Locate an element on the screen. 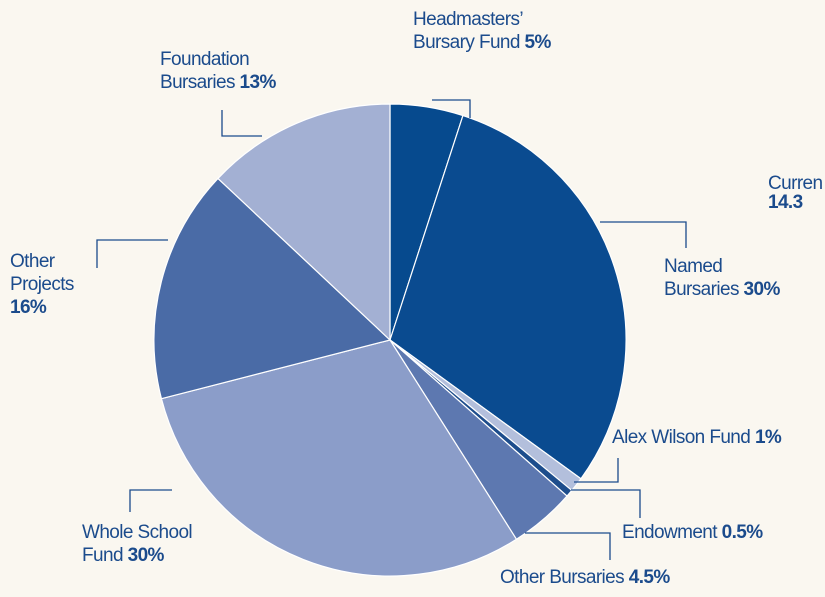 The height and width of the screenshot is (597, 825). annotation-text: 14.3 is located at coordinates (785, 202).